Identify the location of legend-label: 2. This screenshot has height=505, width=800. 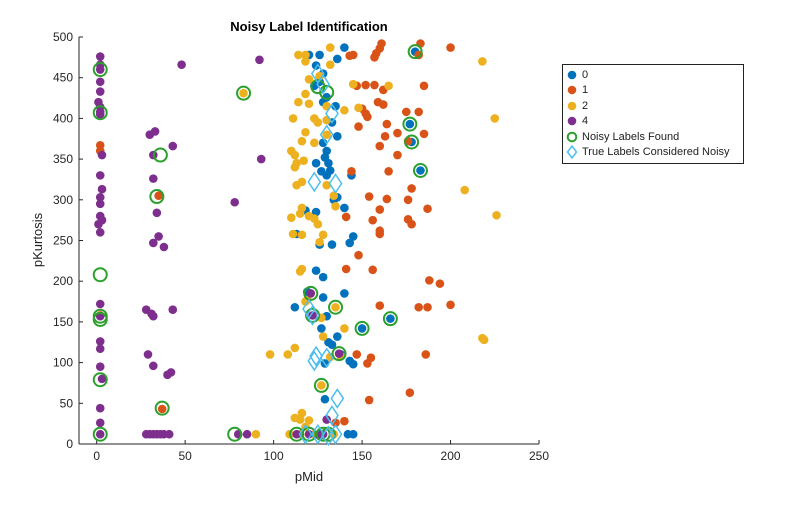
(585, 105).